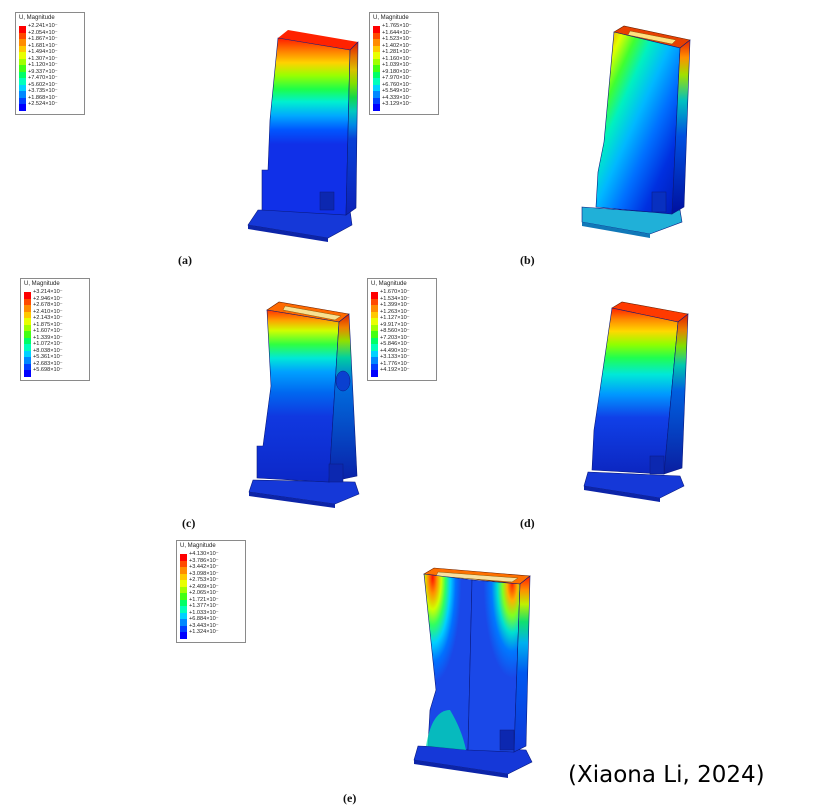 The image size is (814, 812). Describe the element at coordinates (204, 586) in the screenshot. I see `legend-value: +2.409×10⁻` at that location.